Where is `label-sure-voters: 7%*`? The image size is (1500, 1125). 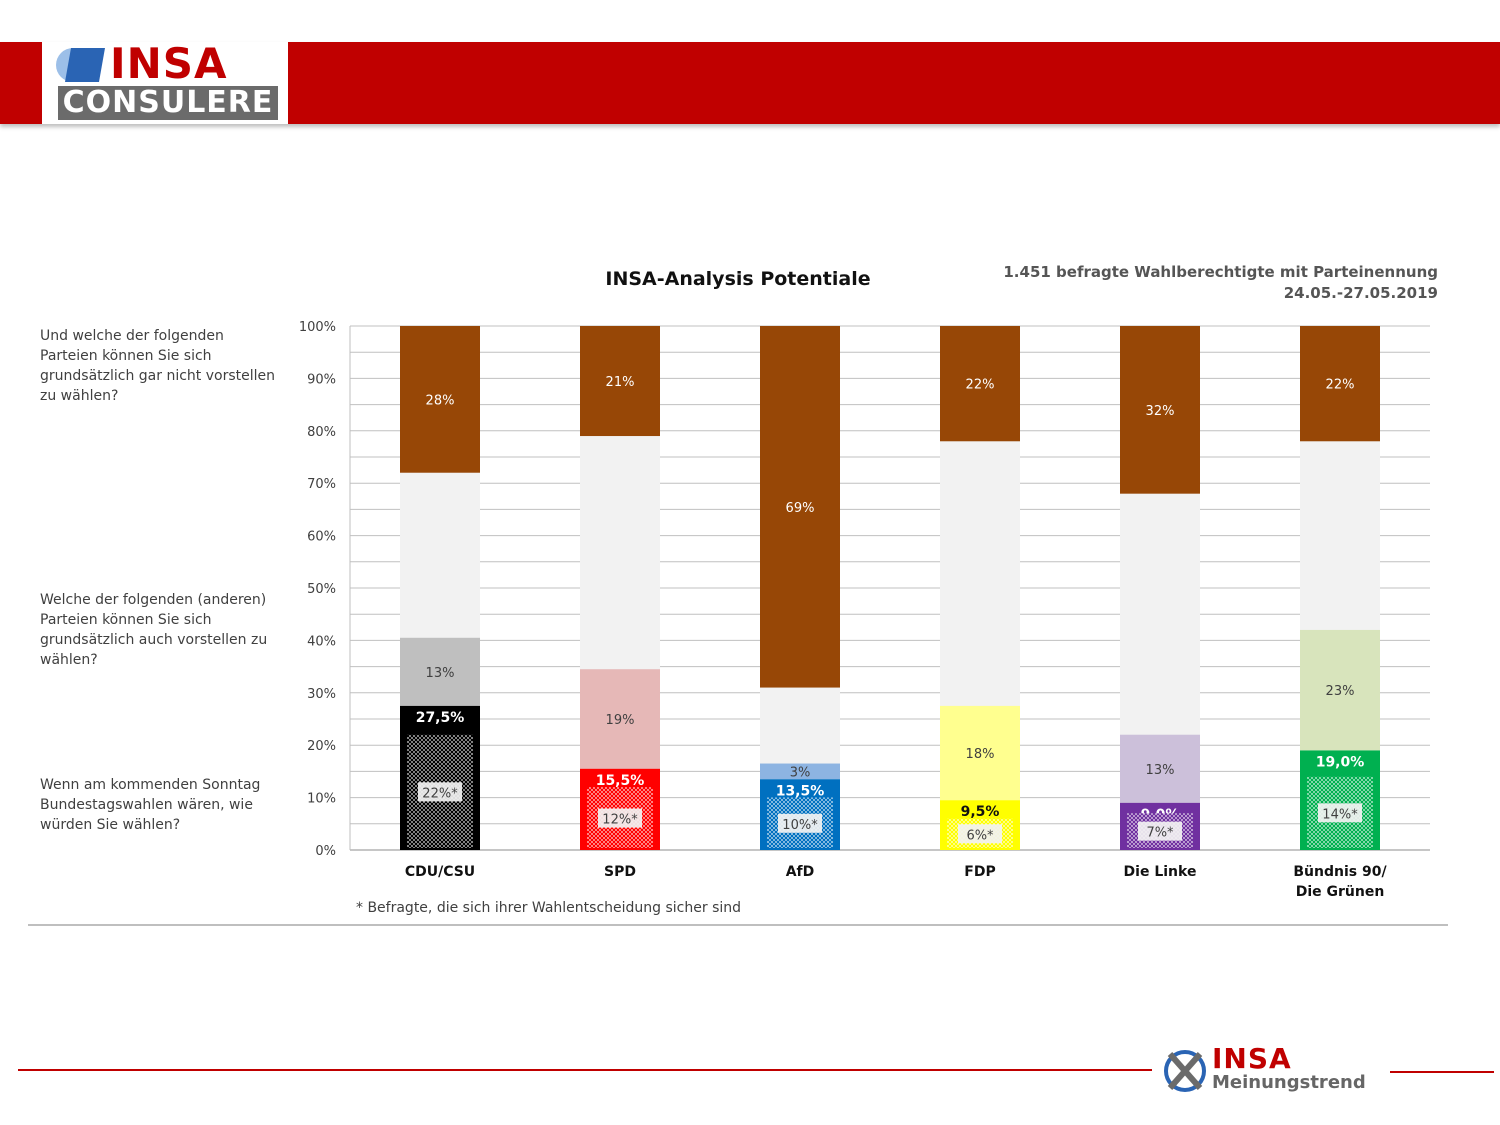 label-sure-voters: 7%* is located at coordinates (1160, 833).